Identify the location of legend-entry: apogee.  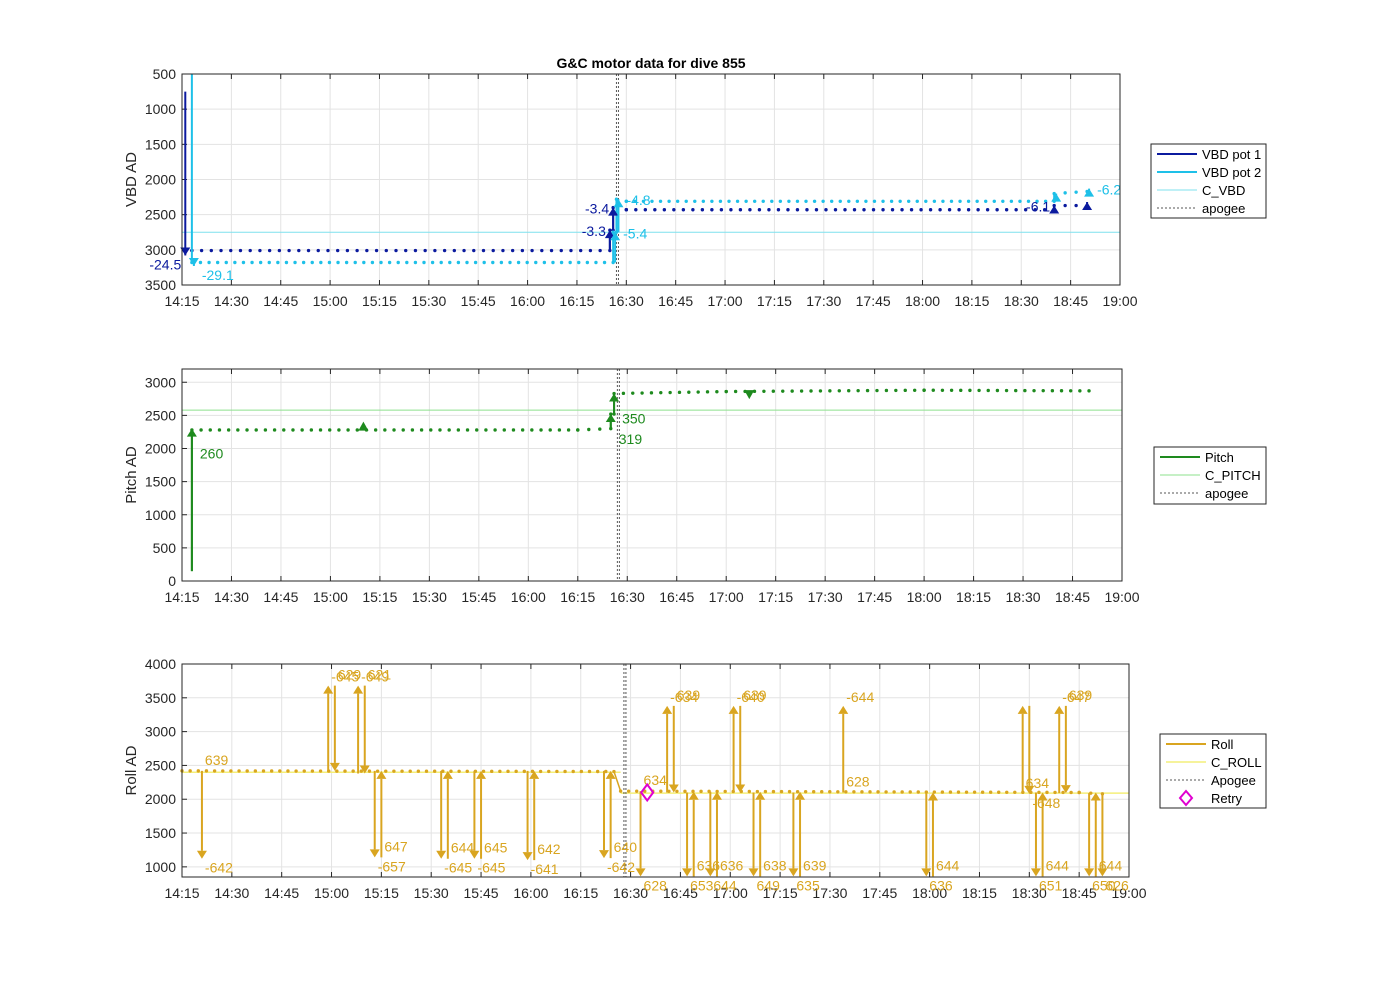
(1223, 208).